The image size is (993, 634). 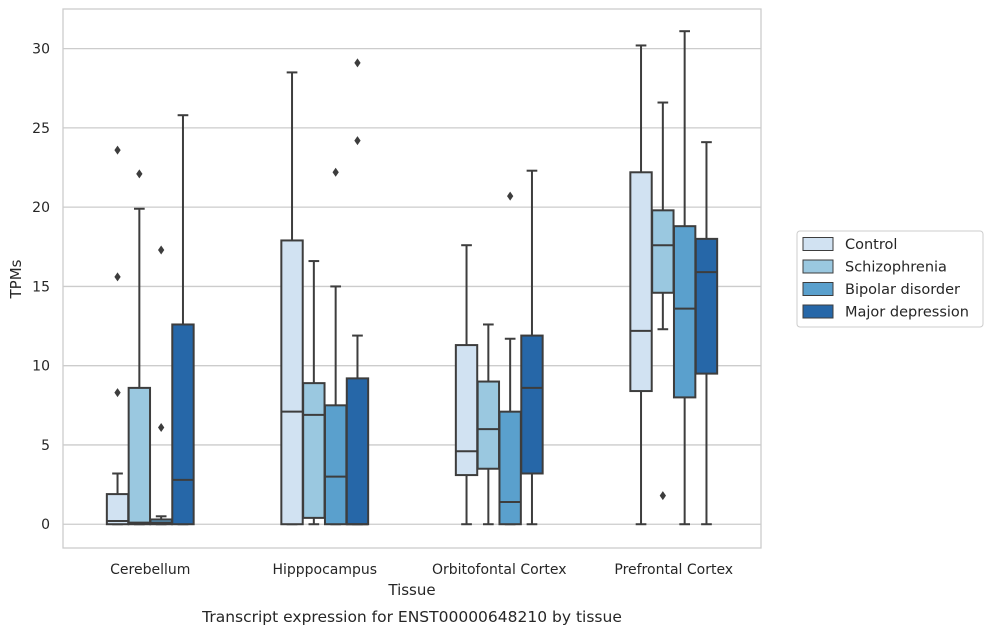 I want to click on legend-label: Control, so click(x=871, y=245).